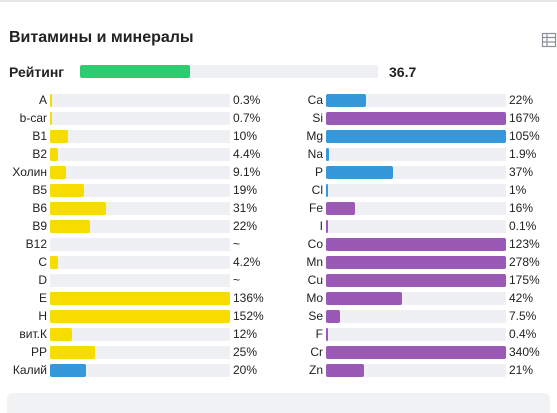 This screenshot has height=413, width=557. What do you see at coordinates (321, 226) in the screenshot?
I see `mineral-label: I` at bounding box center [321, 226].